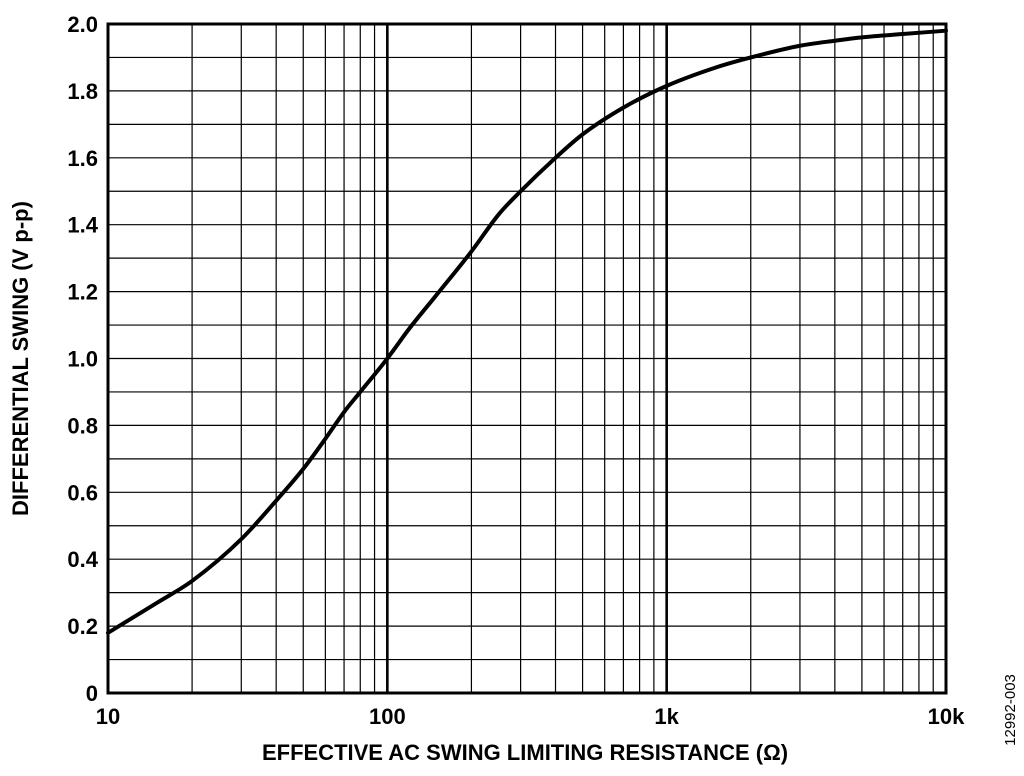 This screenshot has width=1024, height=776. Describe the element at coordinates (82, 225) in the screenshot. I see `y-tick-label: 1.4` at that location.